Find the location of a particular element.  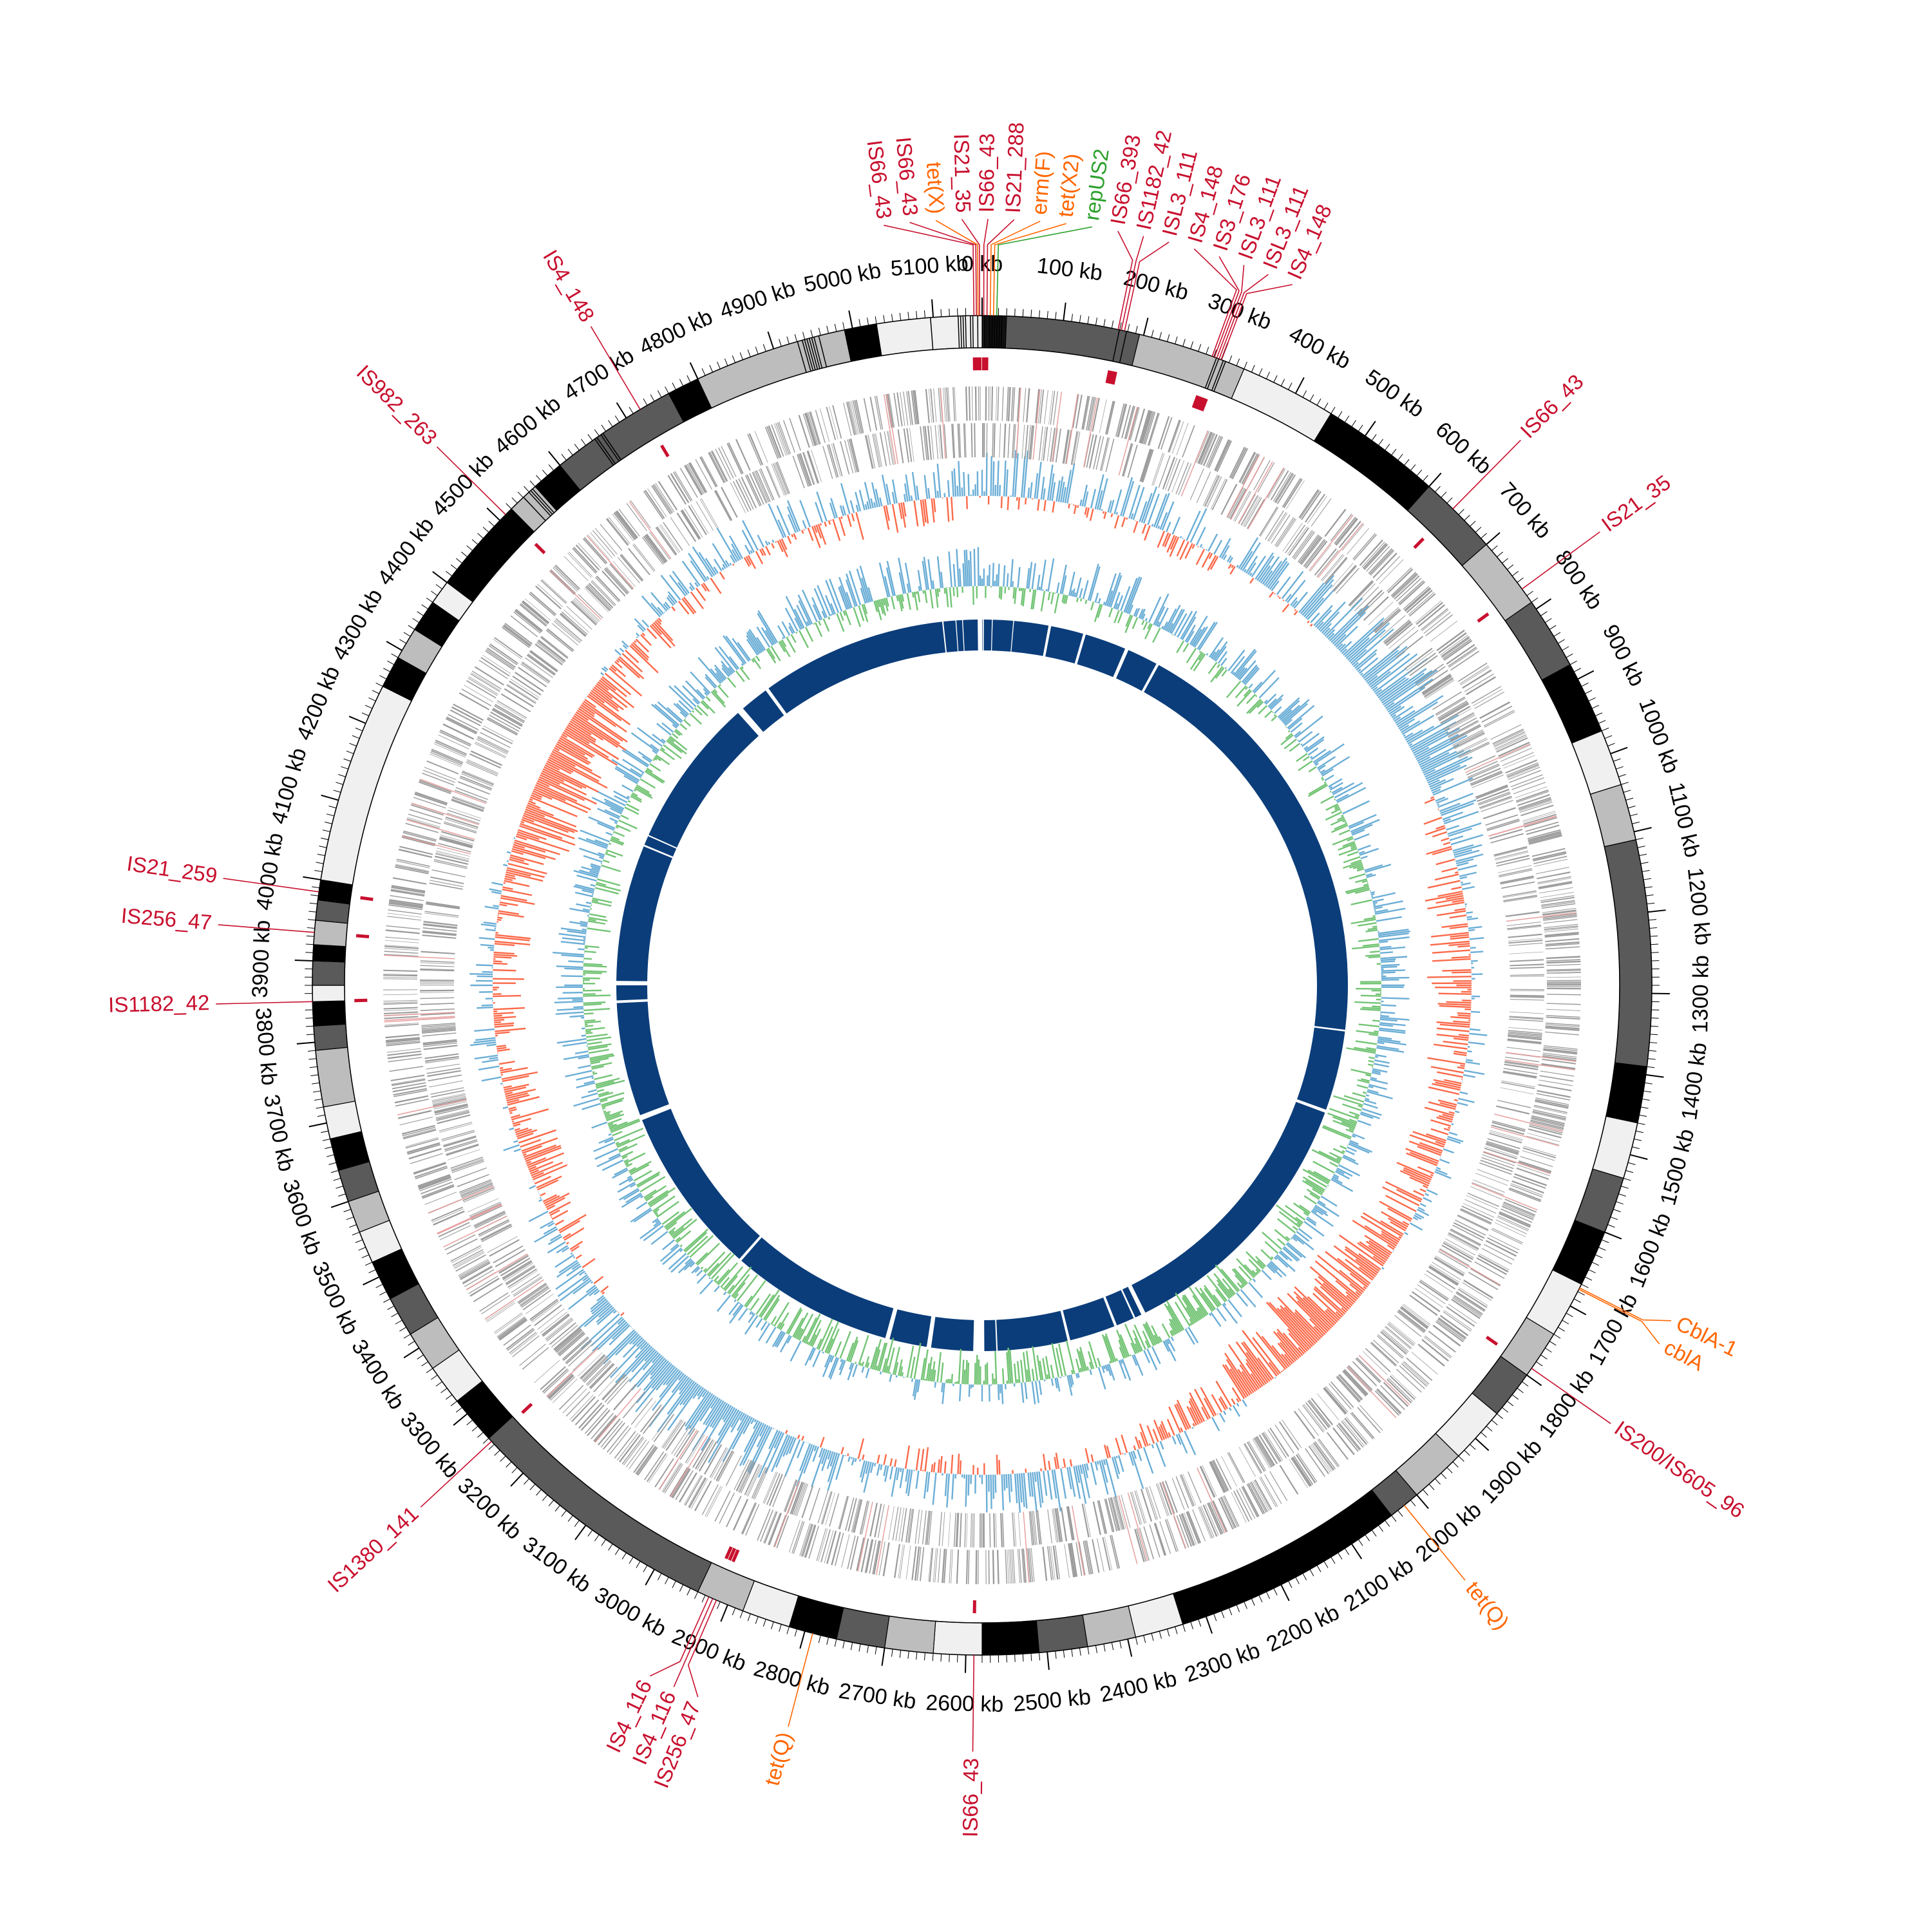

major-tick is located at coordinates (1543, 604).